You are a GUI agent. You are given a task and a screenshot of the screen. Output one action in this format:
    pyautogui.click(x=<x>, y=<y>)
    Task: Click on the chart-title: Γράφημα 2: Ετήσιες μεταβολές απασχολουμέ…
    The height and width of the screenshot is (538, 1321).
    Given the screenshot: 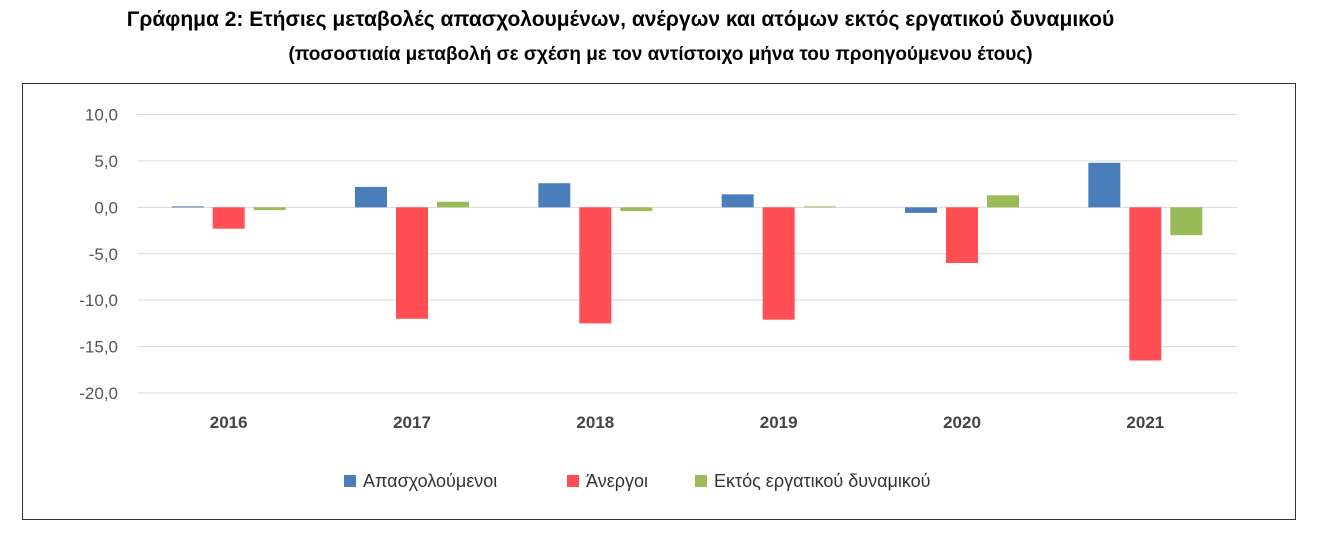 What is the action you would take?
    pyautogui.click(x=620, y=19)
    